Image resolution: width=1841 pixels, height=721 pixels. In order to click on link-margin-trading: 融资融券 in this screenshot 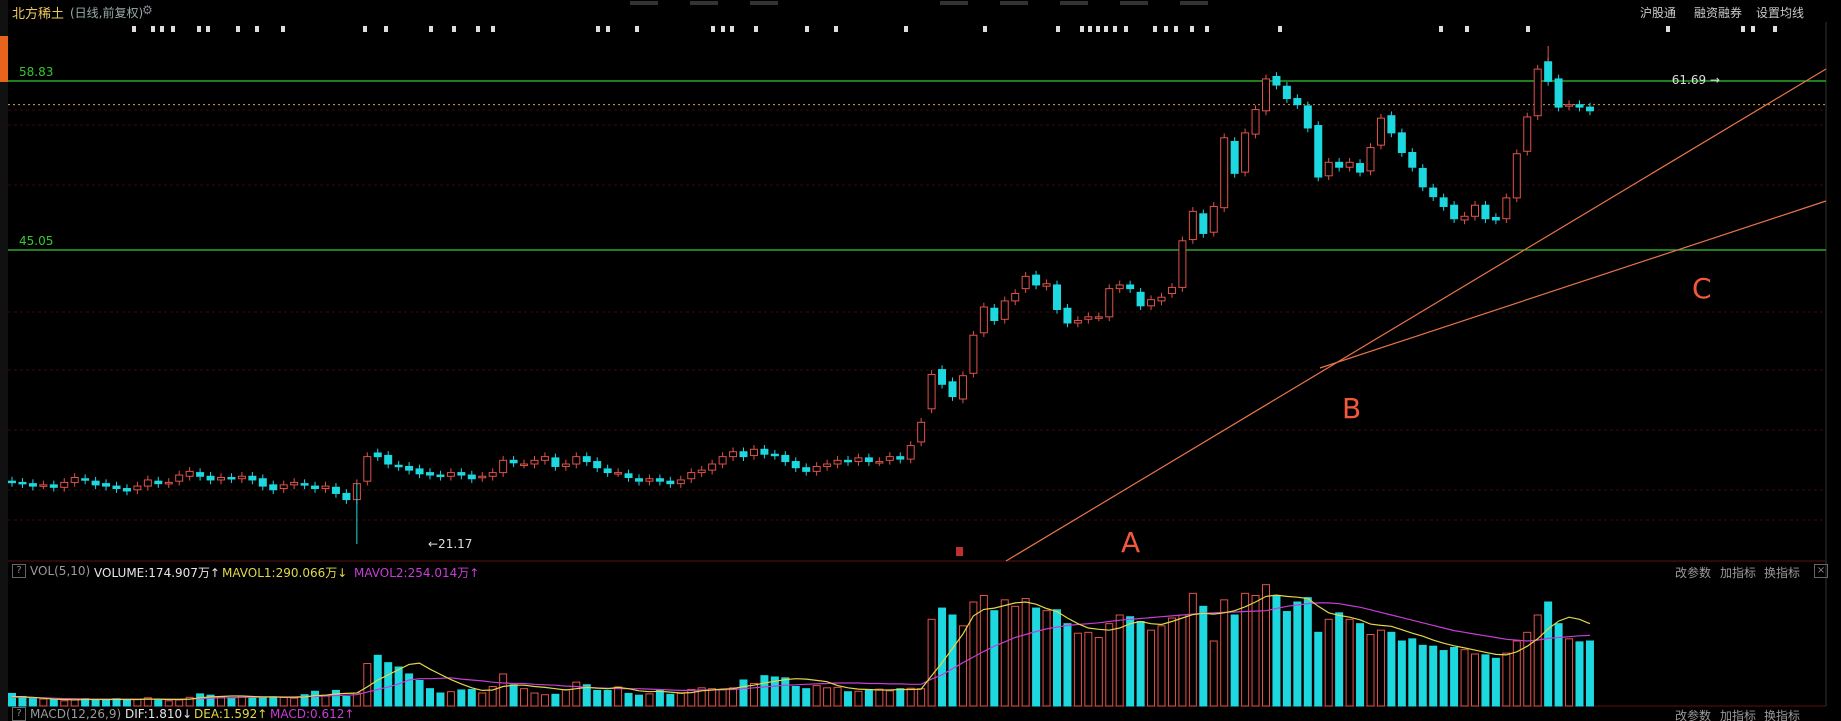, I will do `click(1718, 13)`.